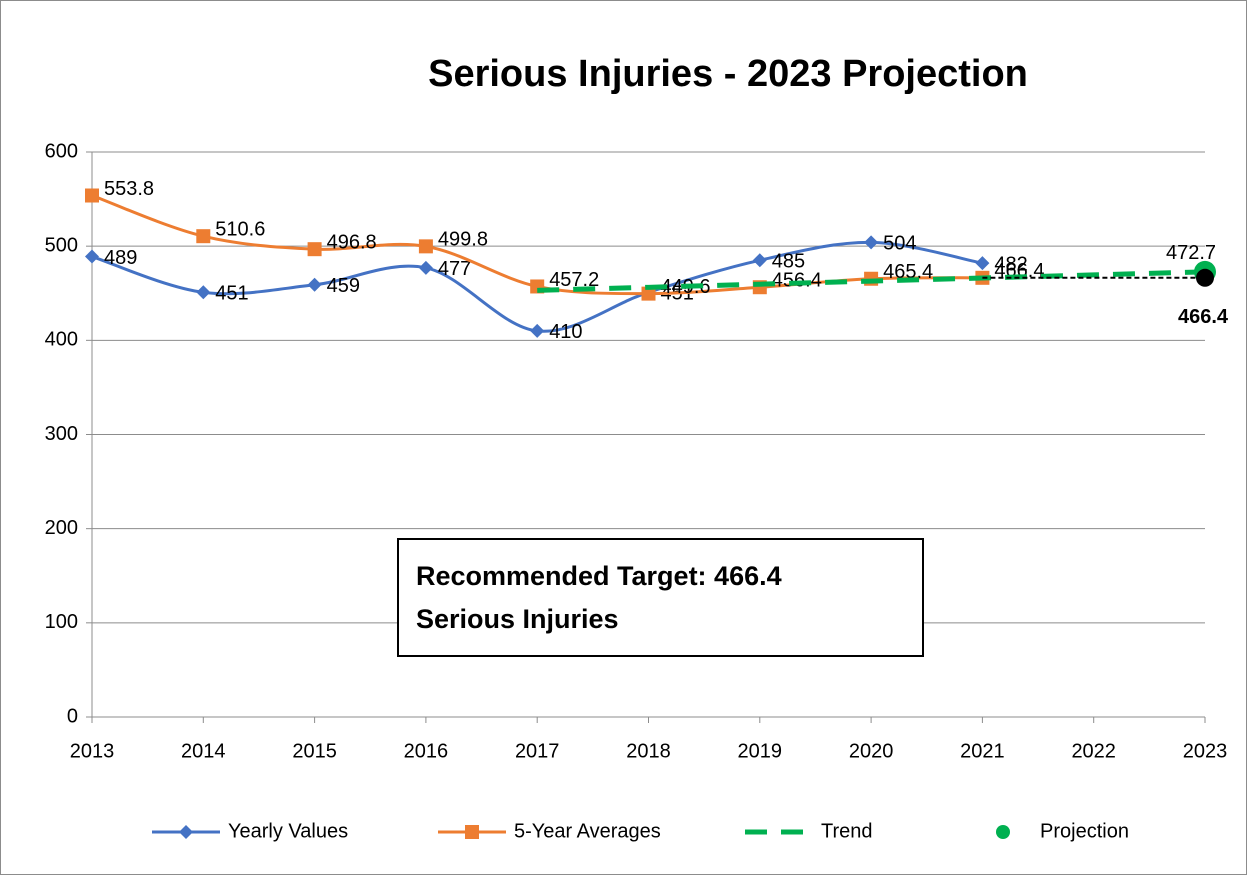  I want to click on data-label: 459, so click(343, 286).